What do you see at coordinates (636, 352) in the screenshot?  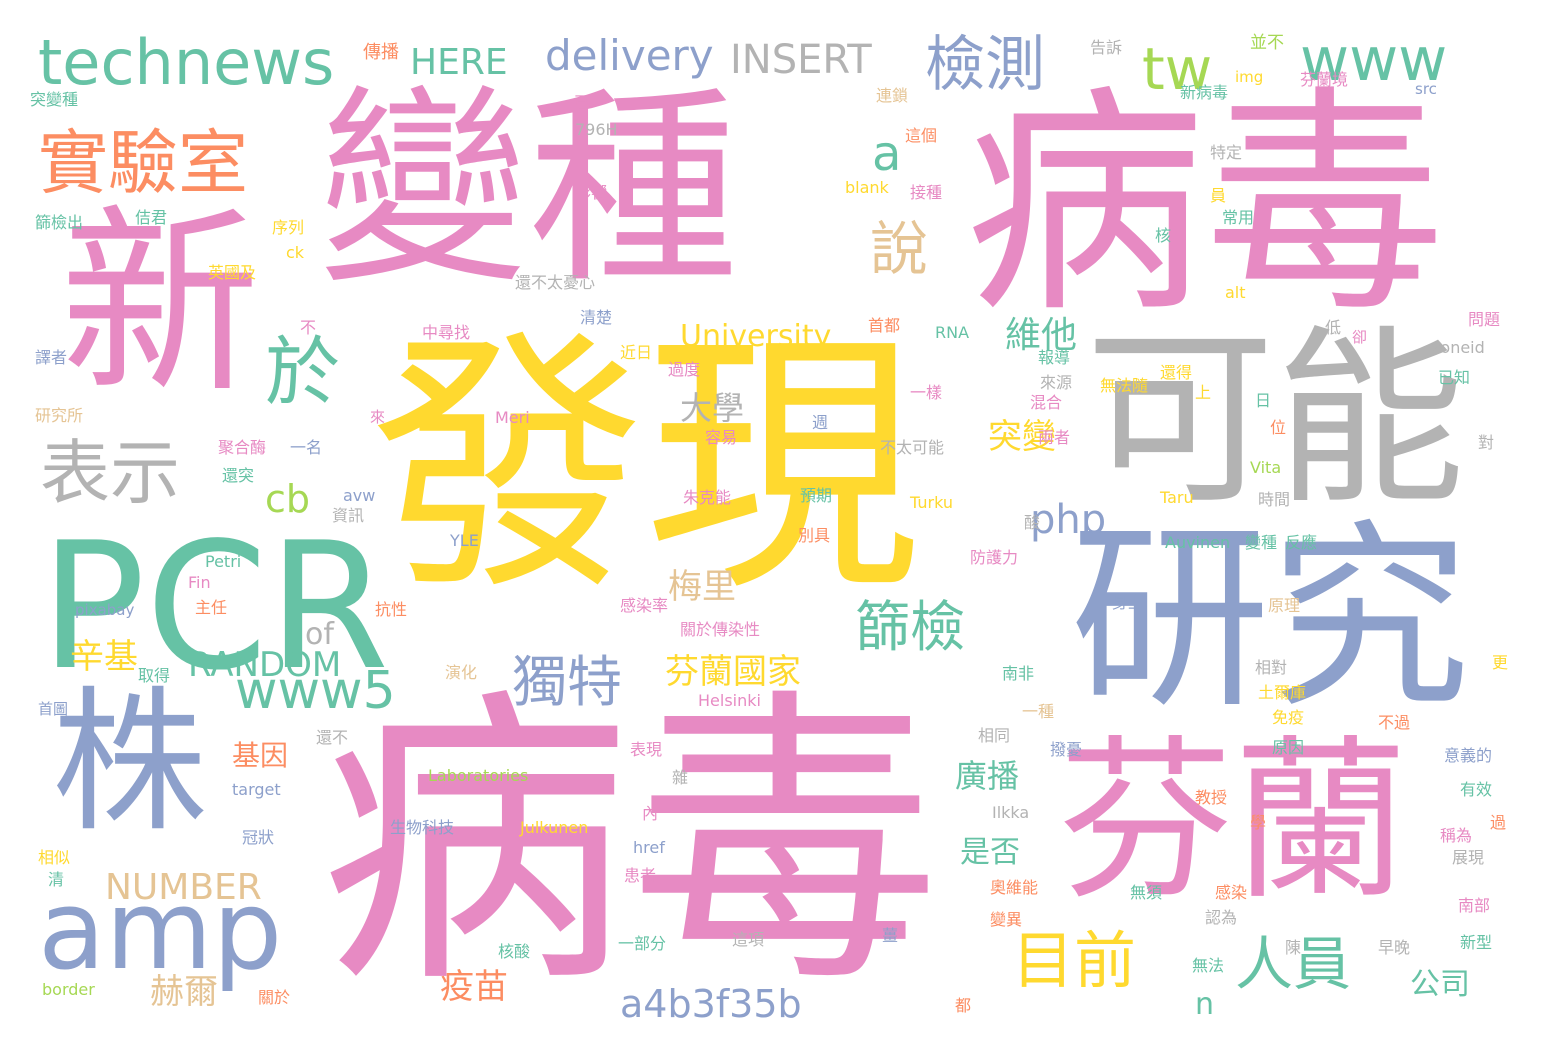 I see `cloud-word: 近日` at bounding box center [636, 352].